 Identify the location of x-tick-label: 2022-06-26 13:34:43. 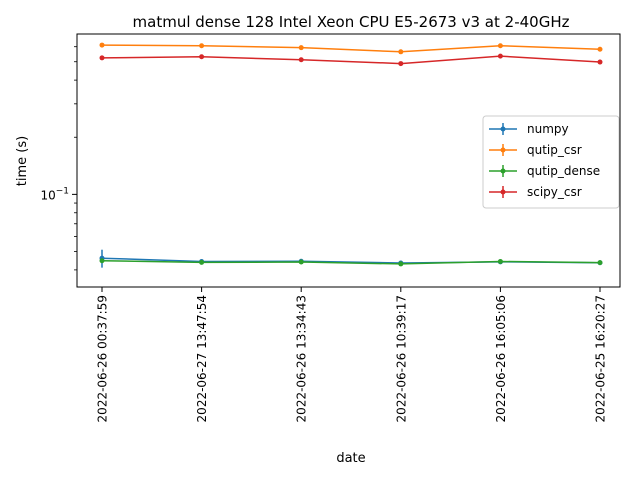
(302, 358).